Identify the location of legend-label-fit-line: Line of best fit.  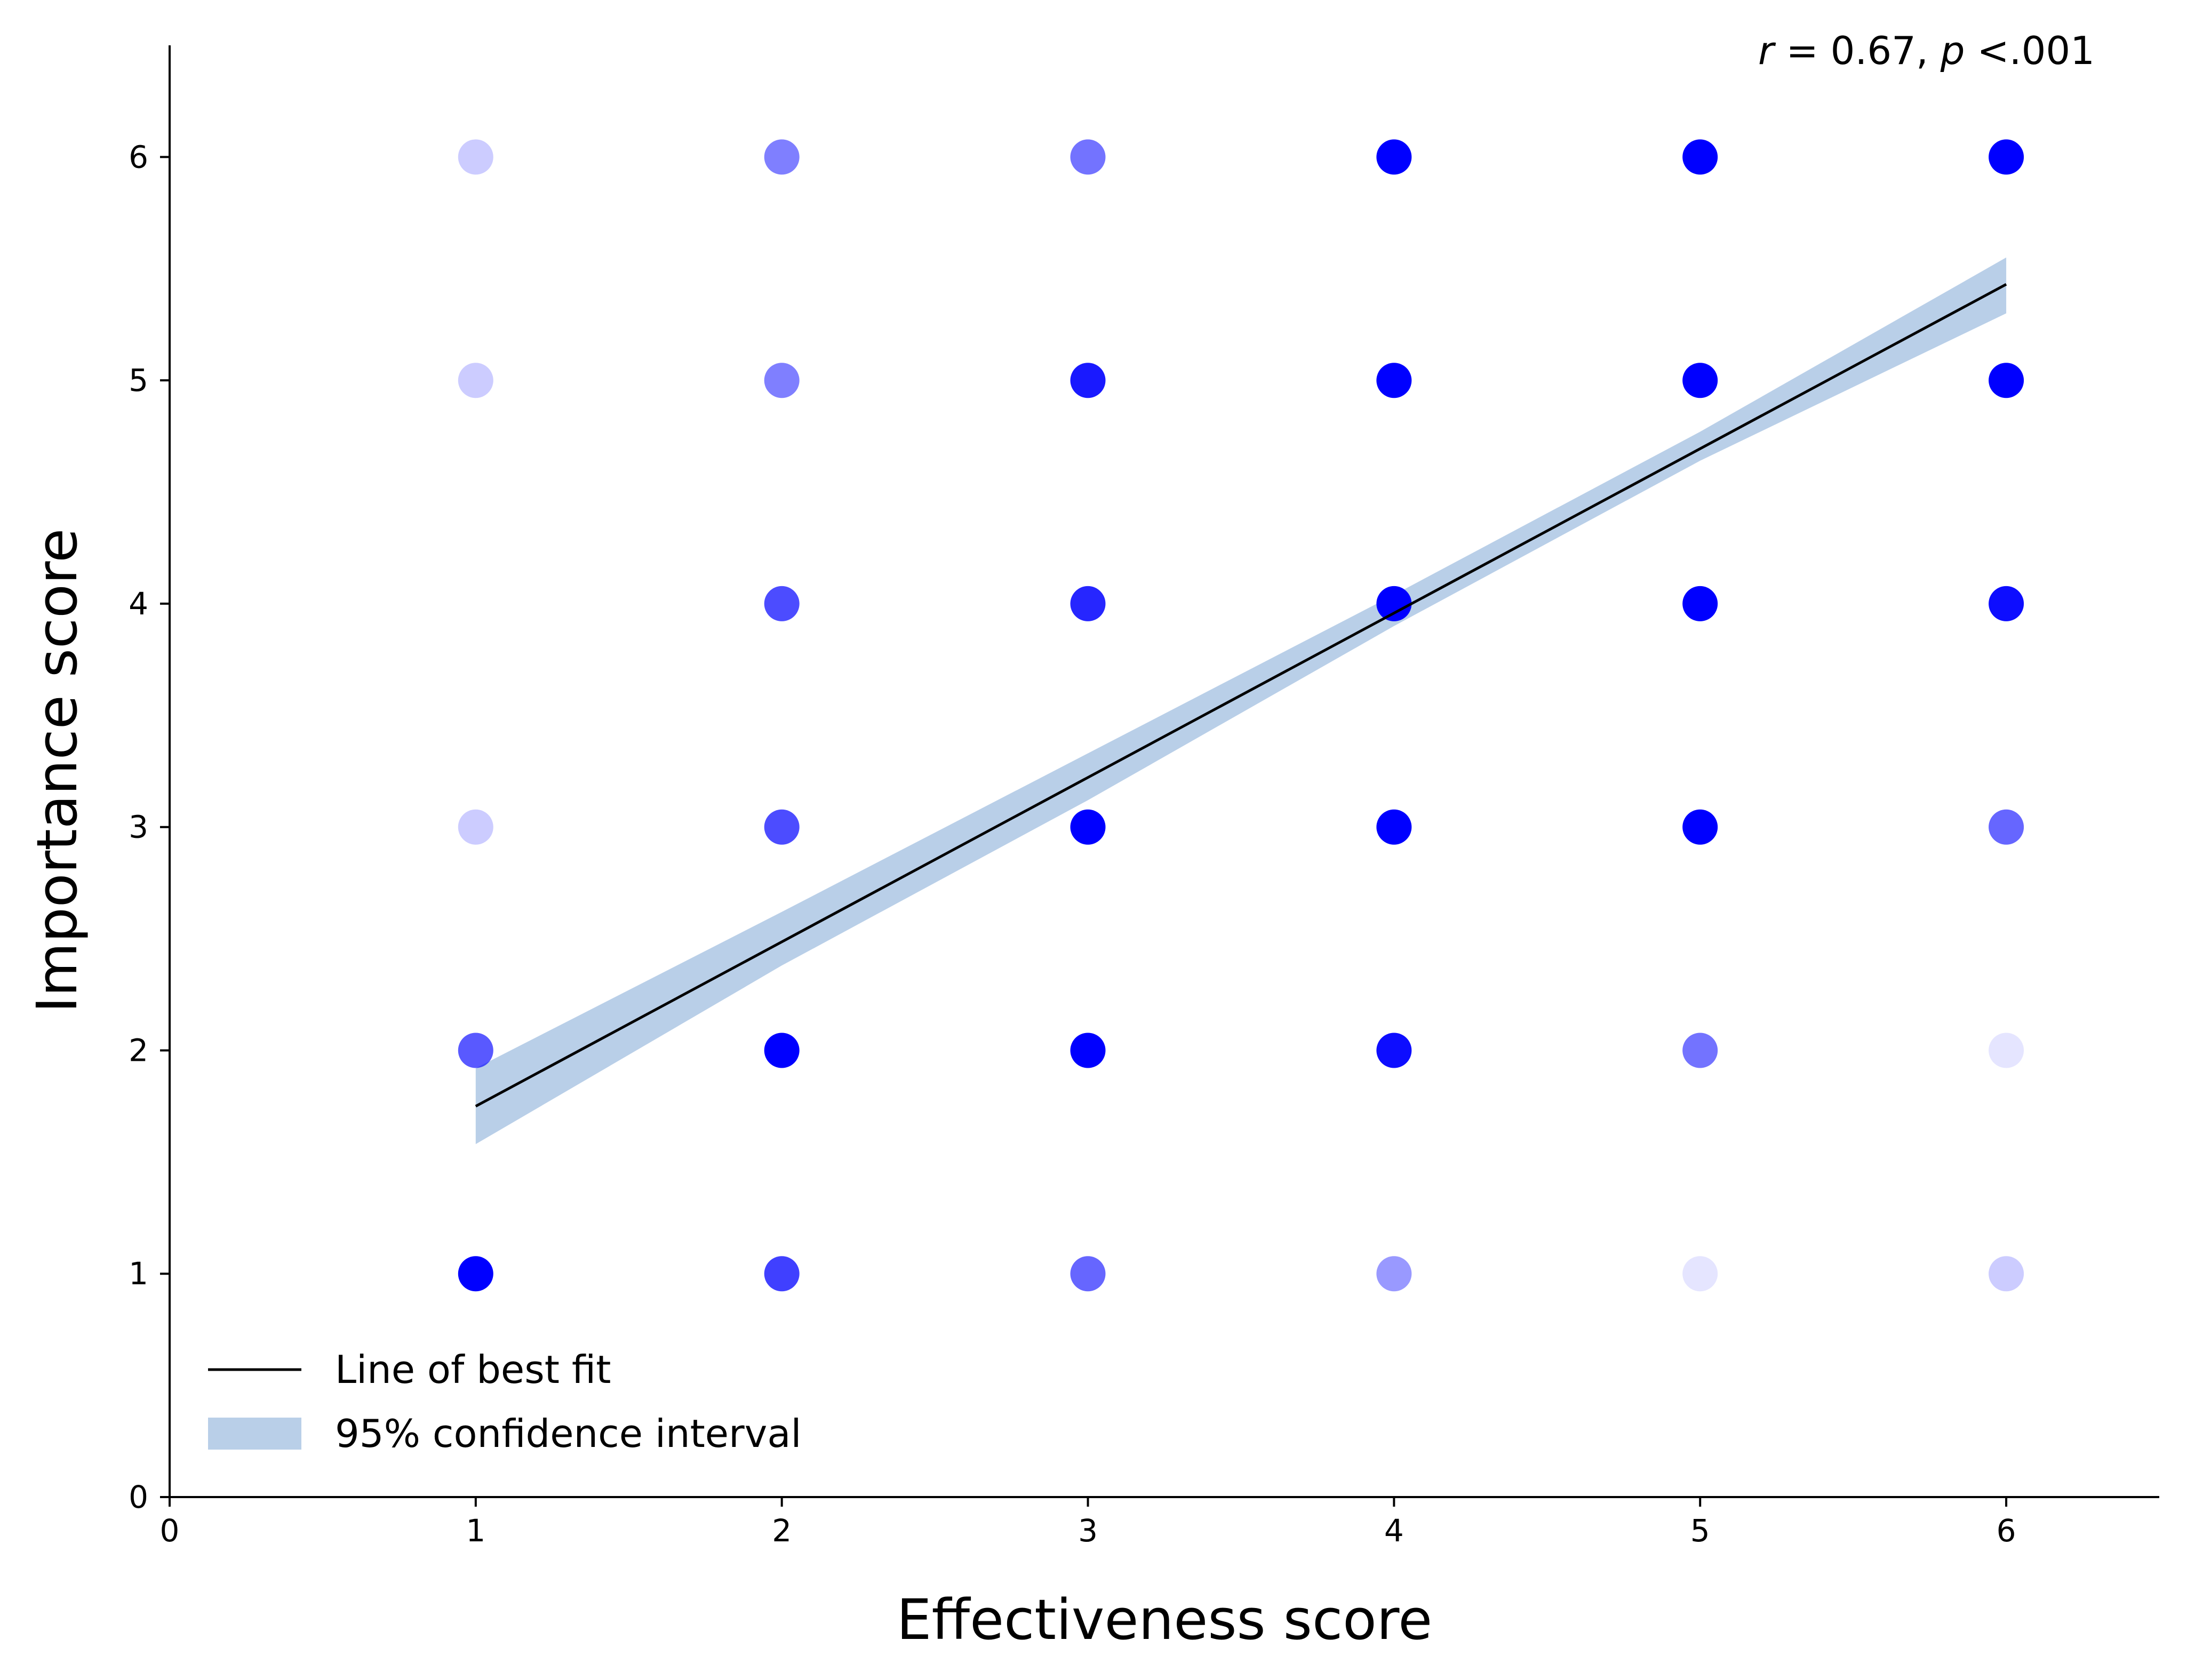
(473, 1369).